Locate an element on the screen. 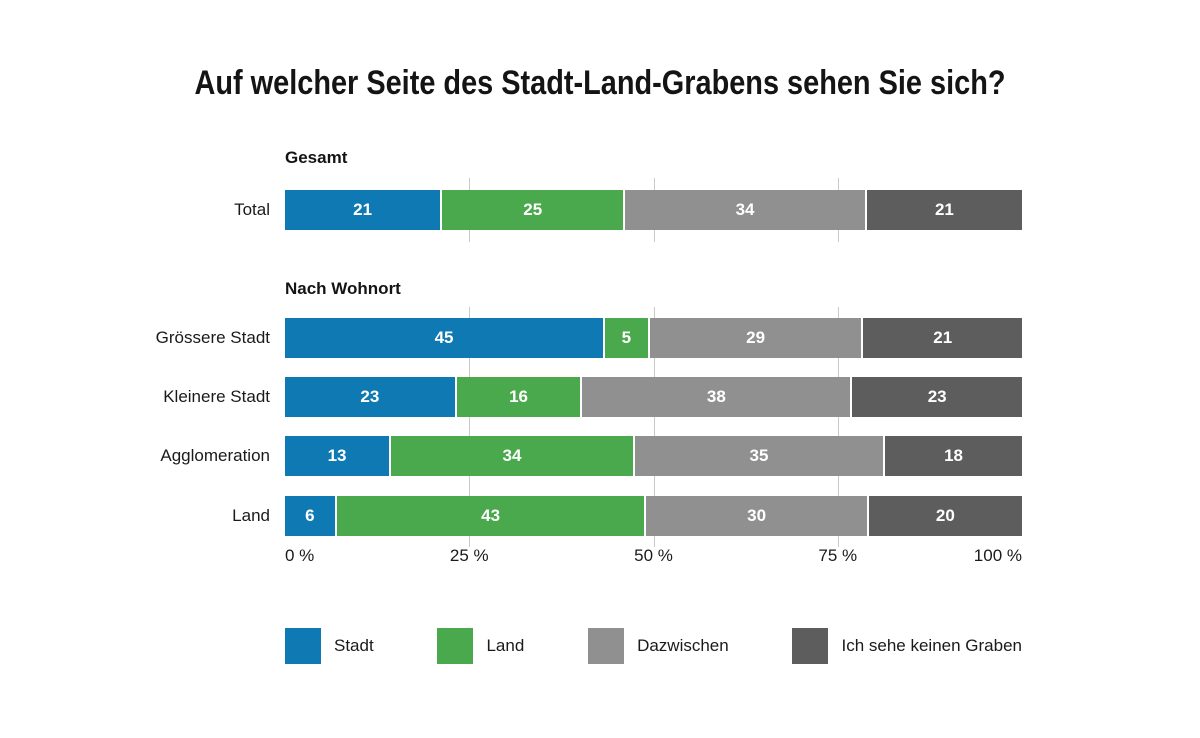 The image size is (1200, 738). bar-segment-ich-sehe-keinen-graben: 18 is located at coordinates (953, 456).